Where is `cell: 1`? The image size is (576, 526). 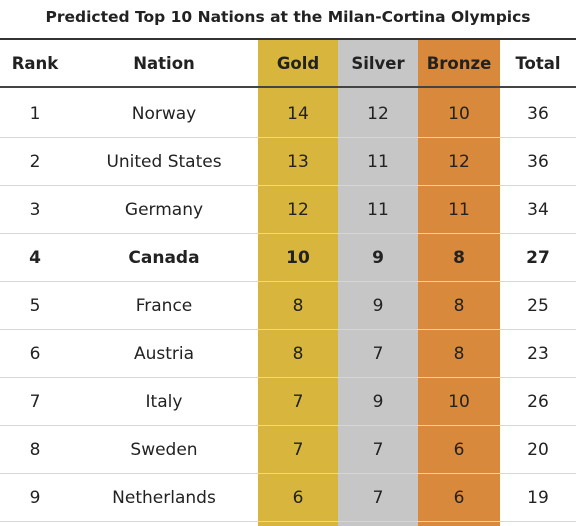
cell: 1 is located at coordinates (35, 113).